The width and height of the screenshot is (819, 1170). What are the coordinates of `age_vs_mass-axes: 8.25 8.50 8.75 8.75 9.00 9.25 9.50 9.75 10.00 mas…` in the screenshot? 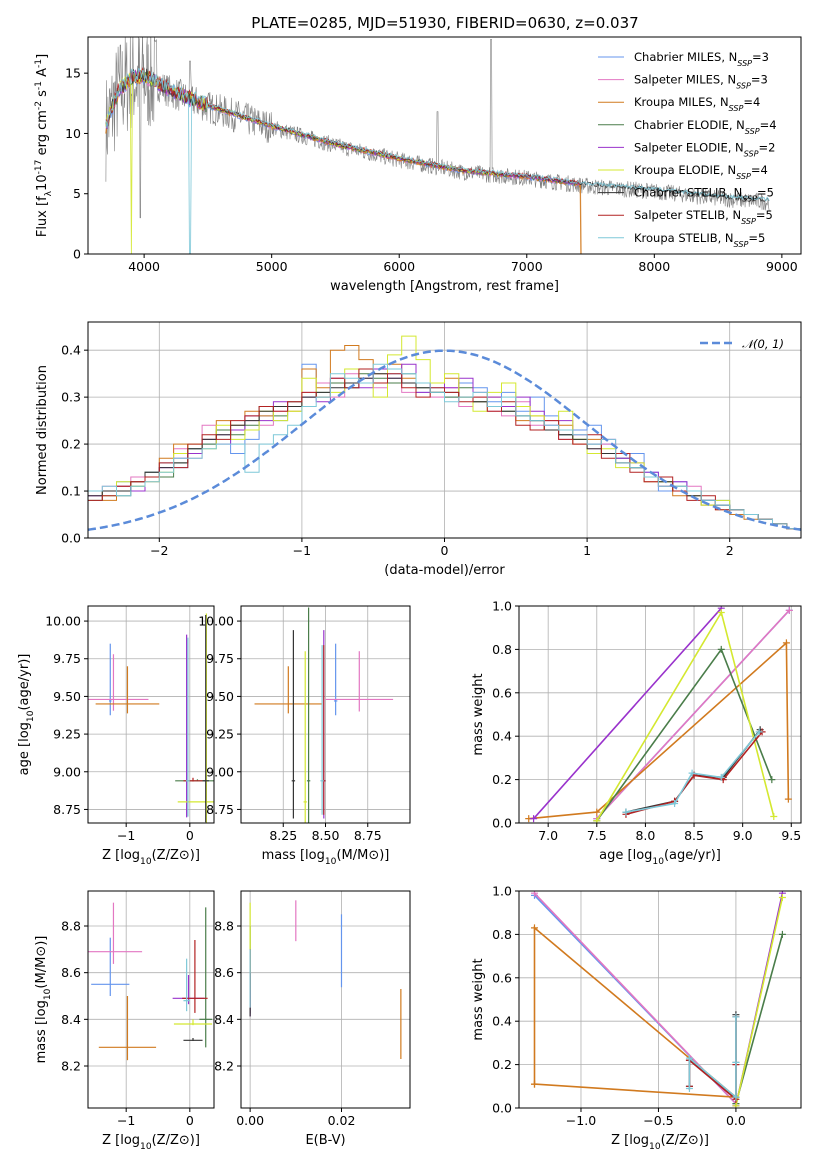 It's located at (304, 736).